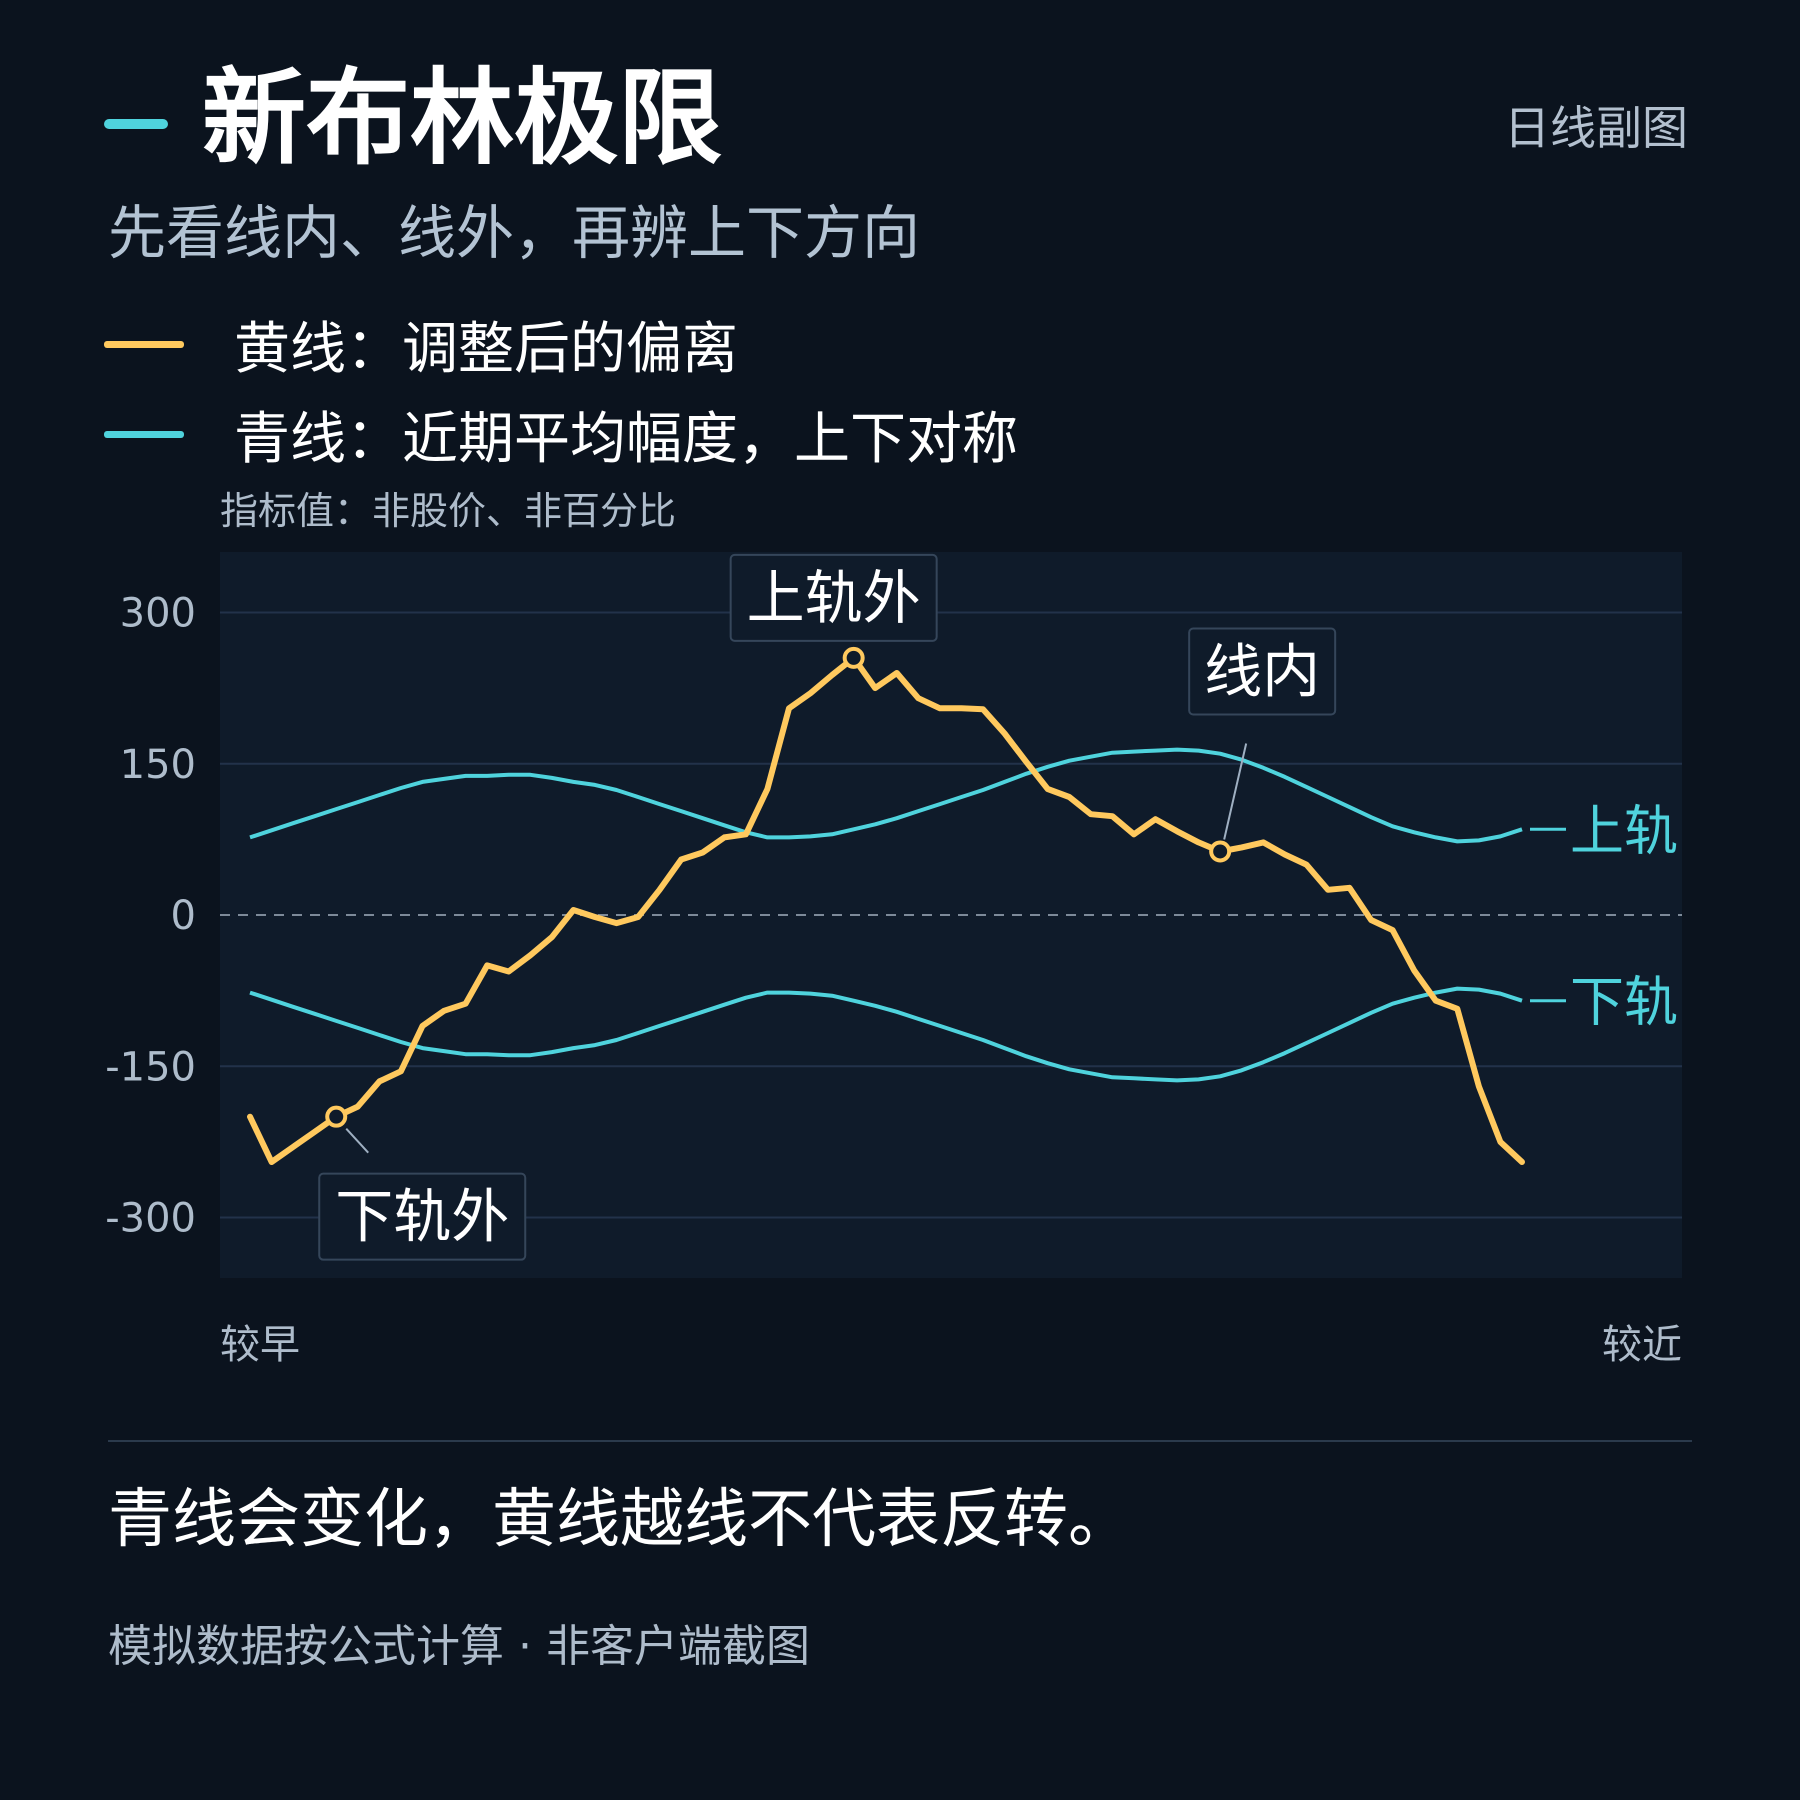  I want to click on annotation-lower-outside-leader, so click(357, 1140).